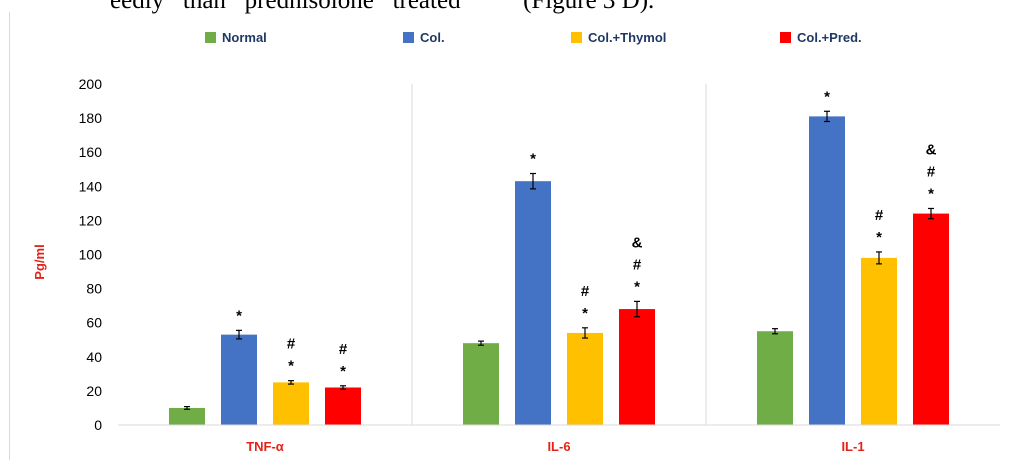  I want to click on annotation-2-3-1: #, so click(931, 171).